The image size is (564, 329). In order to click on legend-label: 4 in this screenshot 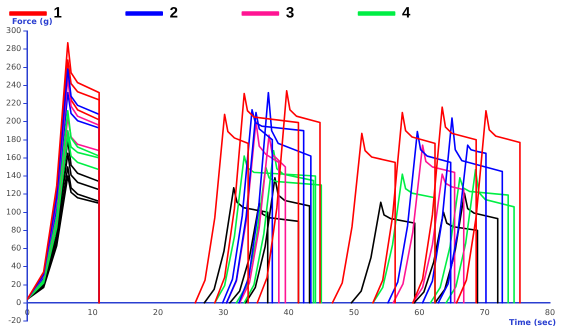, I will do `click(435, 13)`.